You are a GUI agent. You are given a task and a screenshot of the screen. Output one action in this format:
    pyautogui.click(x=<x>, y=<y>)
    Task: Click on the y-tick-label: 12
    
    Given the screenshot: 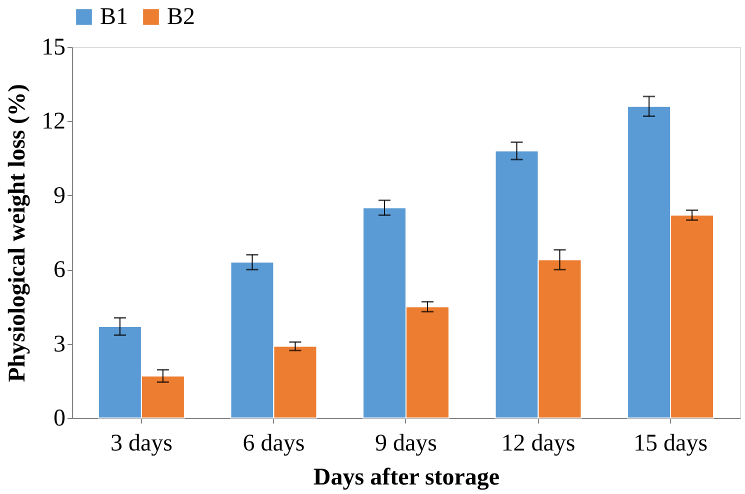 What is the action you would take?
    pyautogui.click(x=54, y=121)
    